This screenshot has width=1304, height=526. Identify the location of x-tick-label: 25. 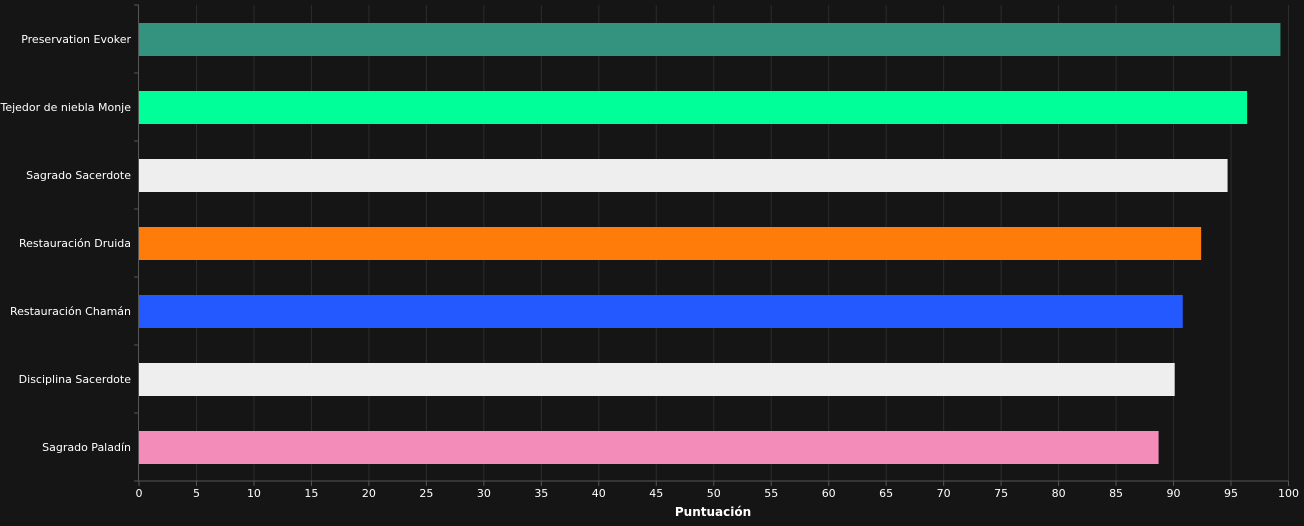
(426, 493).